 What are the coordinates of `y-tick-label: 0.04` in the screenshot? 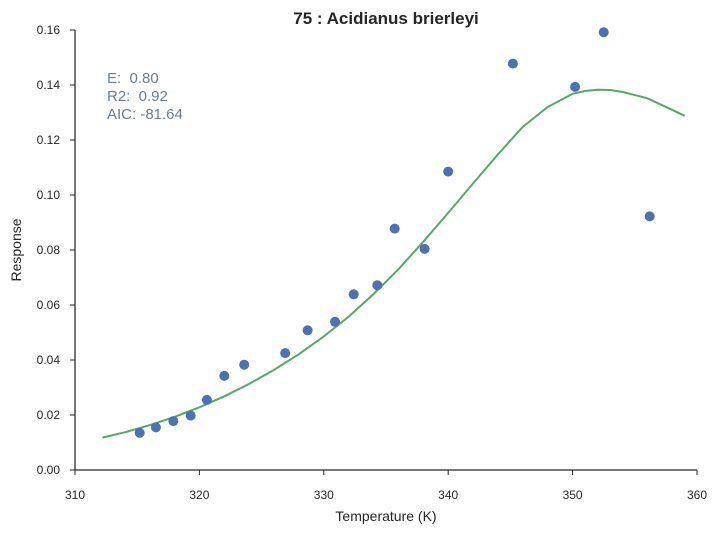 It's located at (49, 360).